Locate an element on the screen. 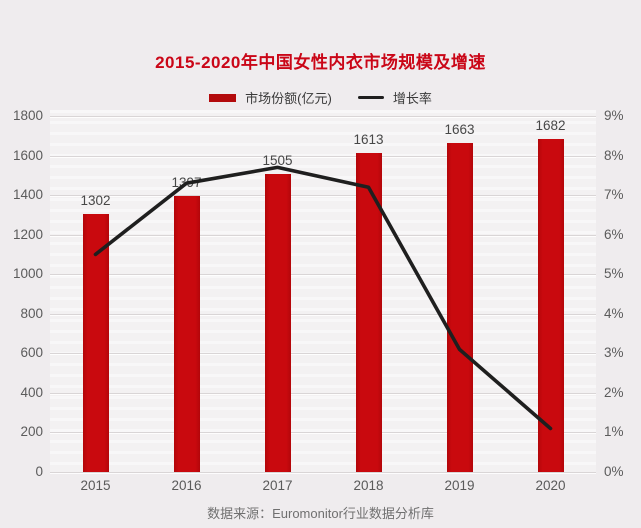  y-axis-tick-left: 1800 is located at coordinates (27, 115).